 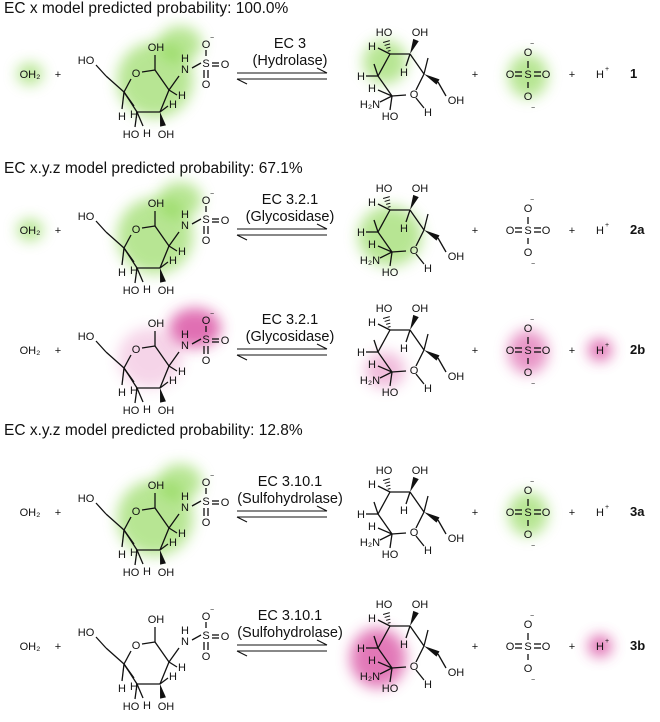 I want to click on enzyme-name: (Glycosidase), so click(x=290, y=337).